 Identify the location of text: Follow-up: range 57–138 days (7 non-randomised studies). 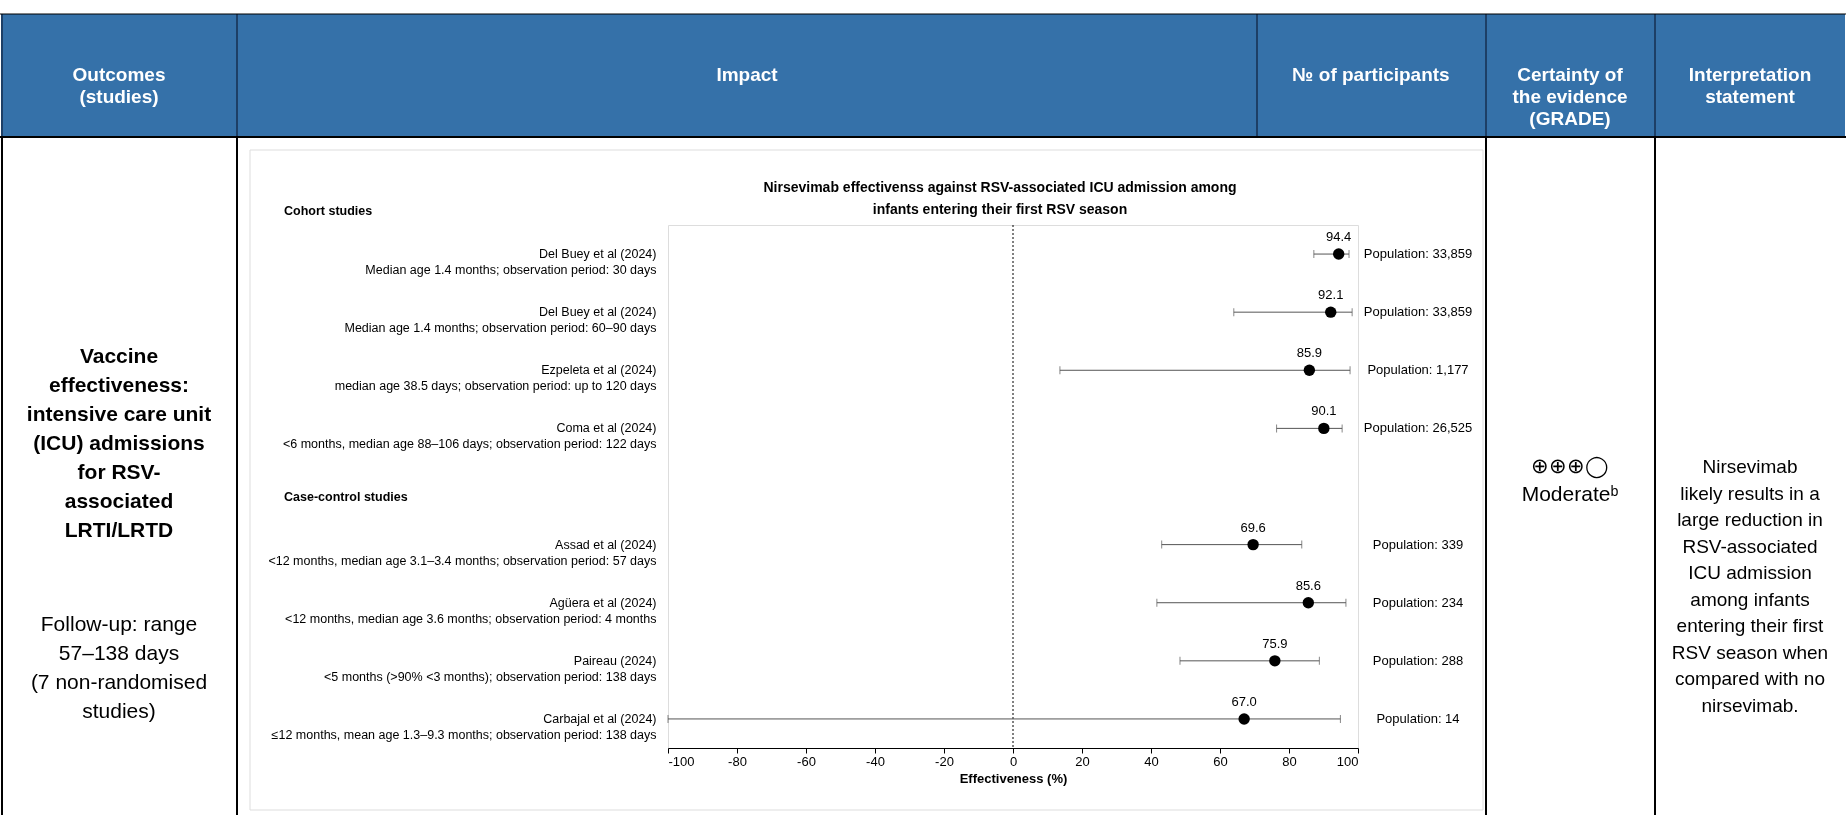
(119, 667).